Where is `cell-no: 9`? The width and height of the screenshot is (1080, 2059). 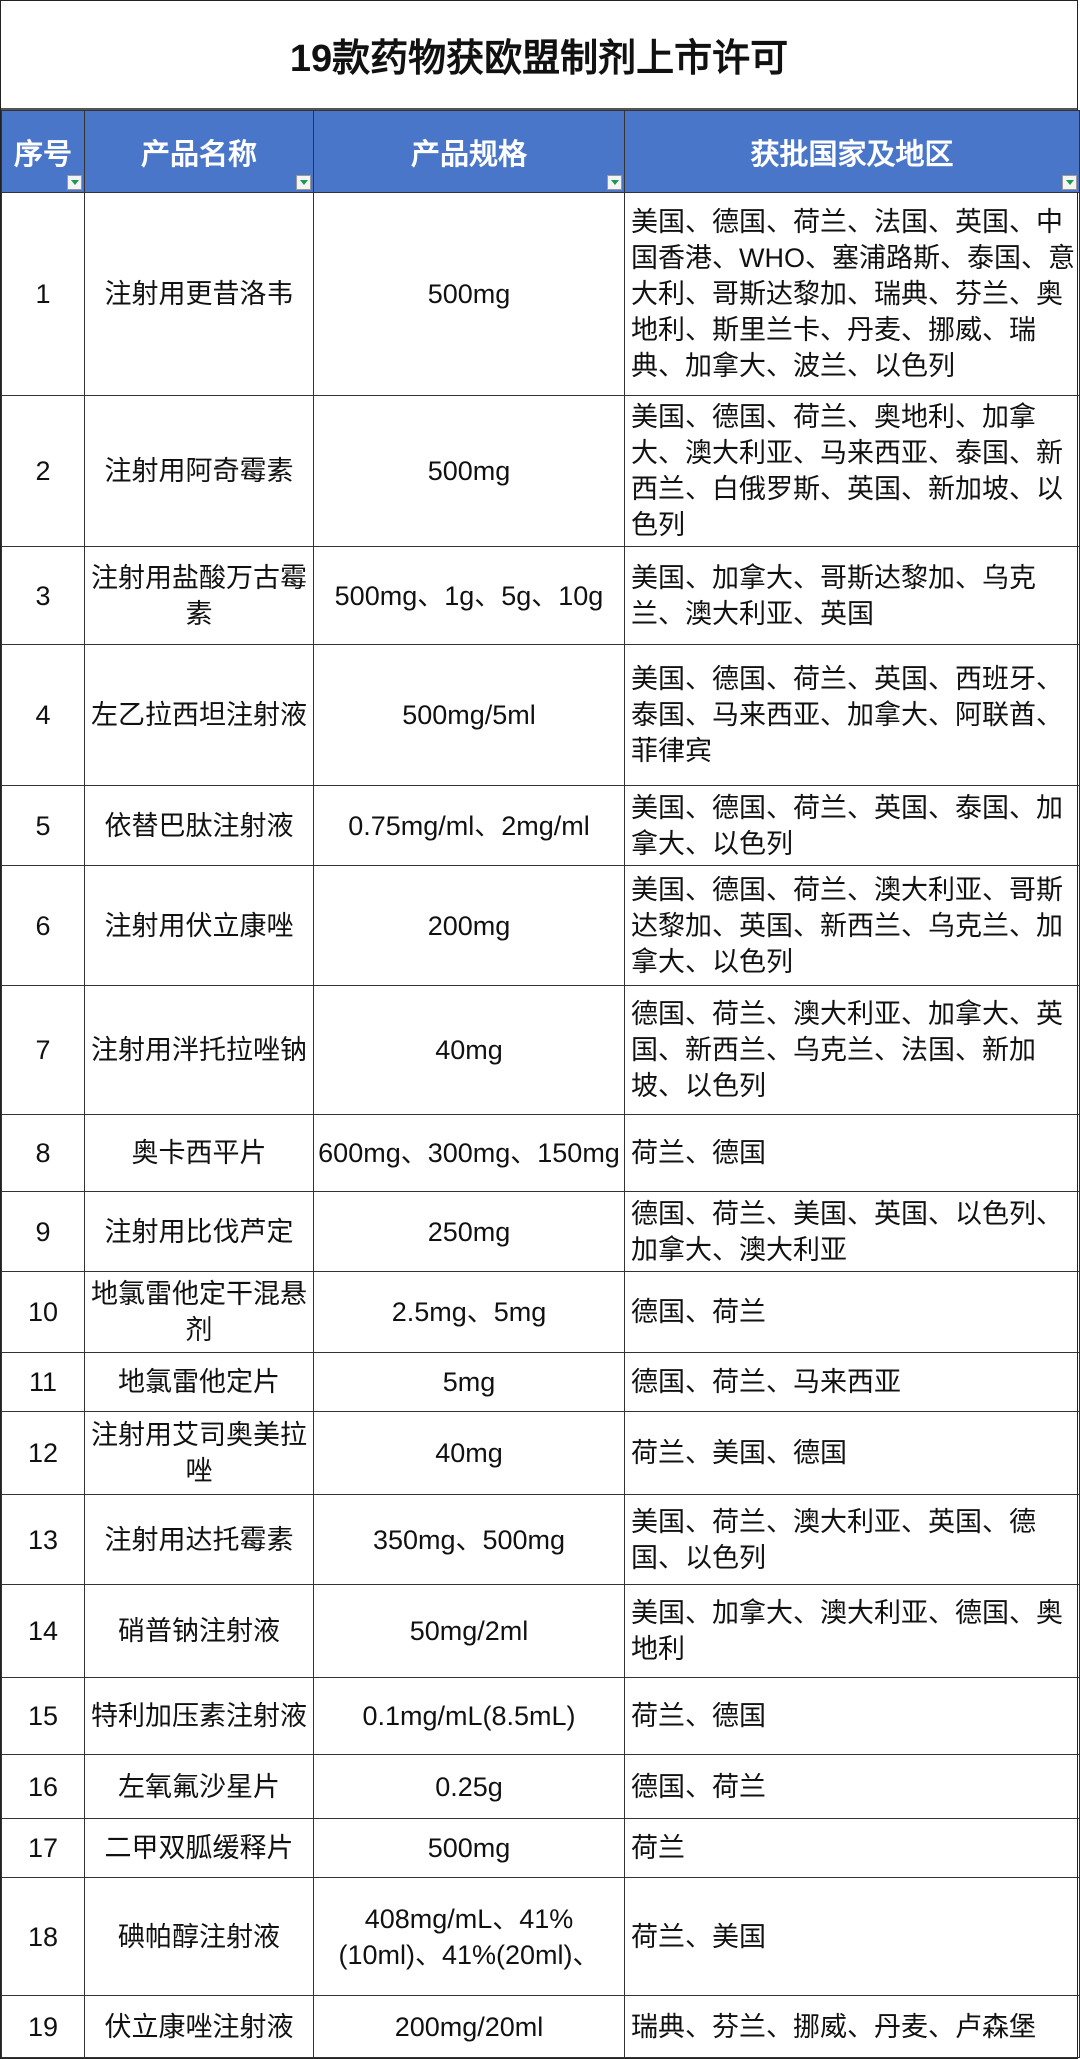
cell-no: 9 is located at coordinates (43, 1231).